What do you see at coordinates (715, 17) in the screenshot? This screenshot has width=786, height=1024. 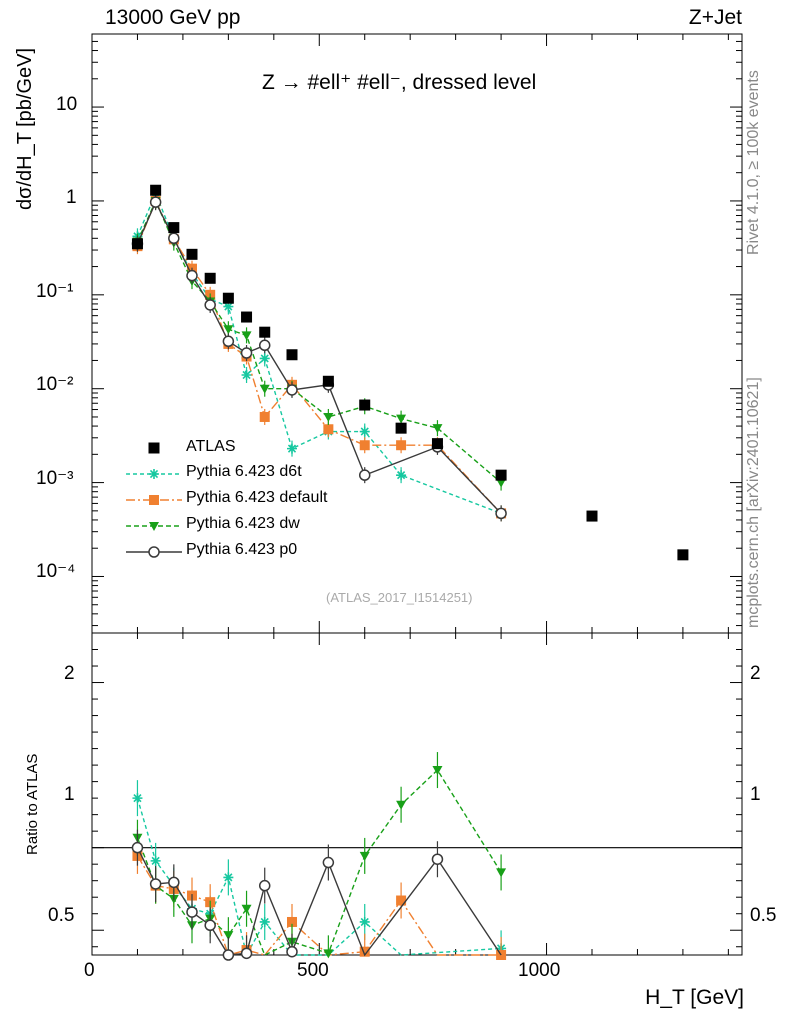 I see `header-right-label: Z+Jet` at bounding box center [715, 17].